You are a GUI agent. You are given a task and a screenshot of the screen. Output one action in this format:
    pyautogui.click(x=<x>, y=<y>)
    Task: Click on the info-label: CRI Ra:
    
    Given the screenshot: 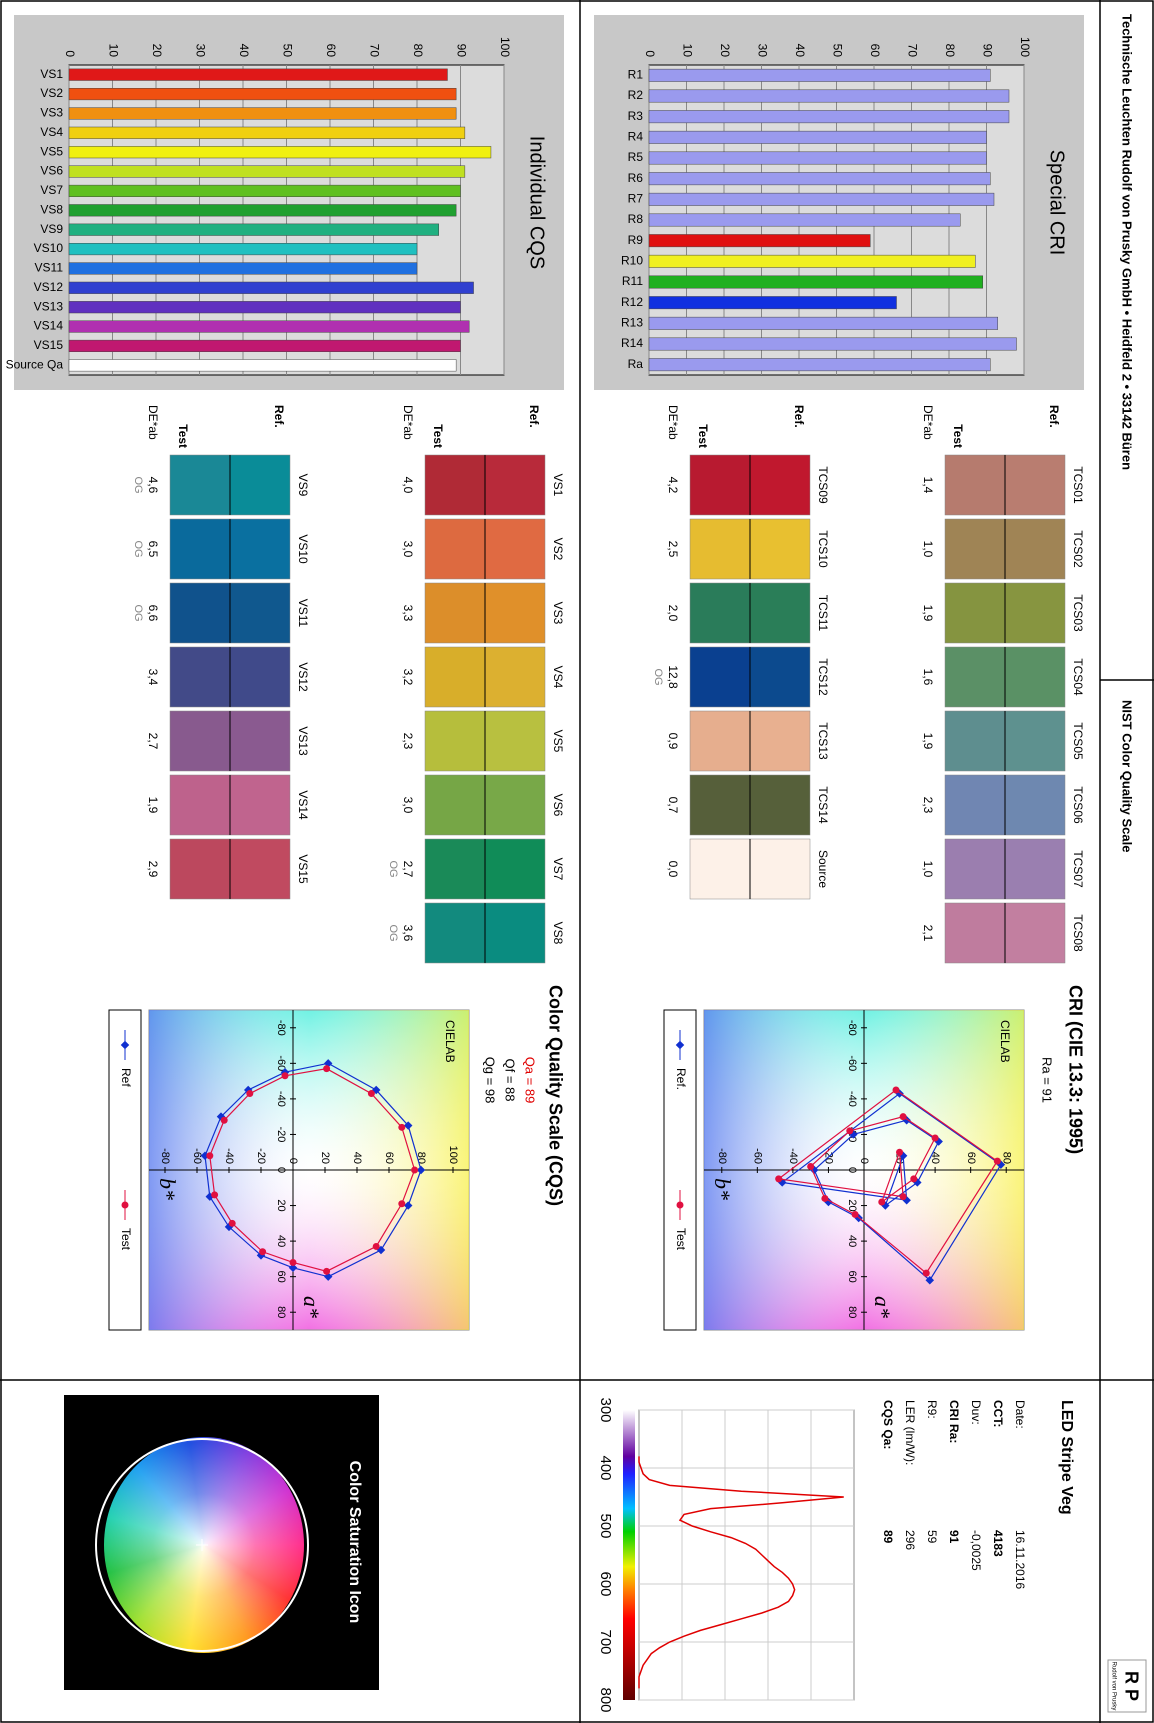 What is the action you would take?
    pyautogui.click(x=954, y=1421)
    